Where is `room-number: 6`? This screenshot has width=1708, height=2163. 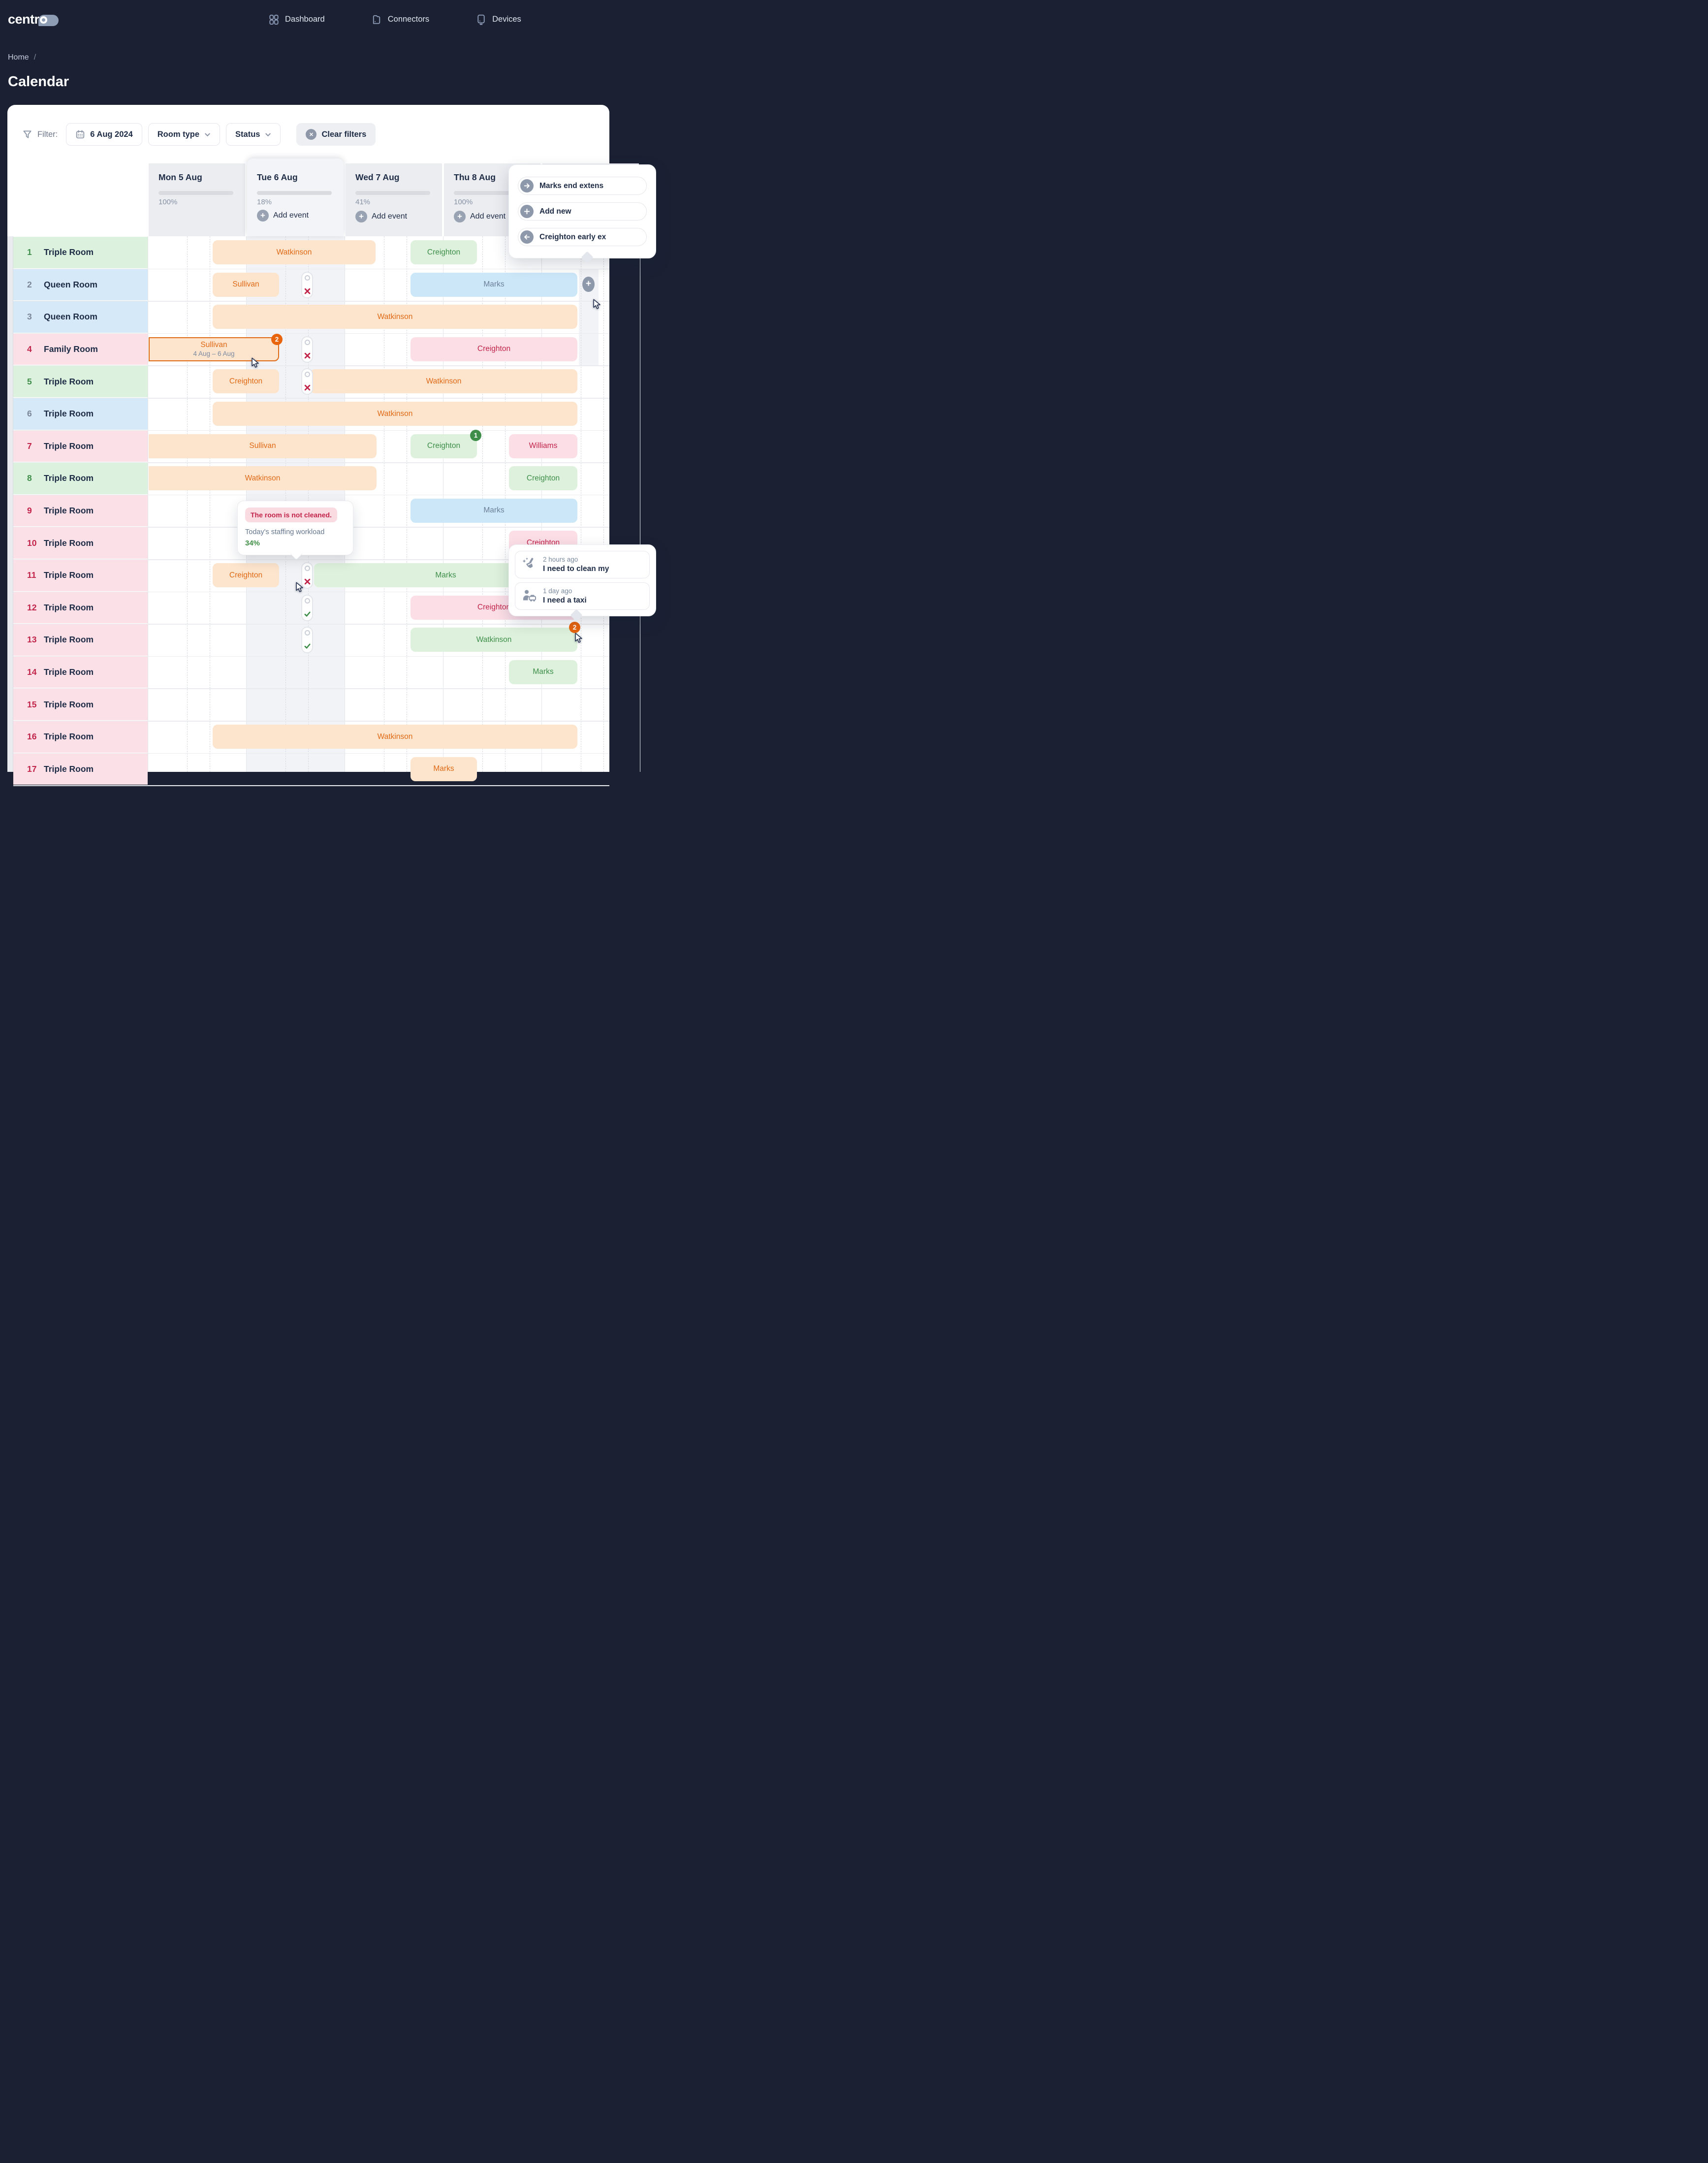 room-number: 6 is located at coordinates (29, 414).